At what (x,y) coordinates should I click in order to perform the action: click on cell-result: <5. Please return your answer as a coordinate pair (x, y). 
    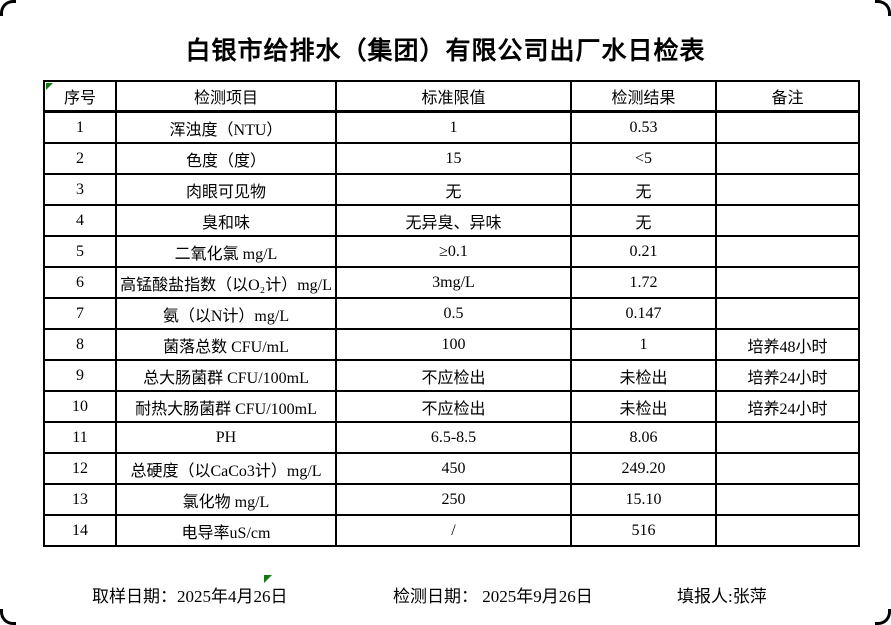
    Looking at the image, I should click on (643, 158).